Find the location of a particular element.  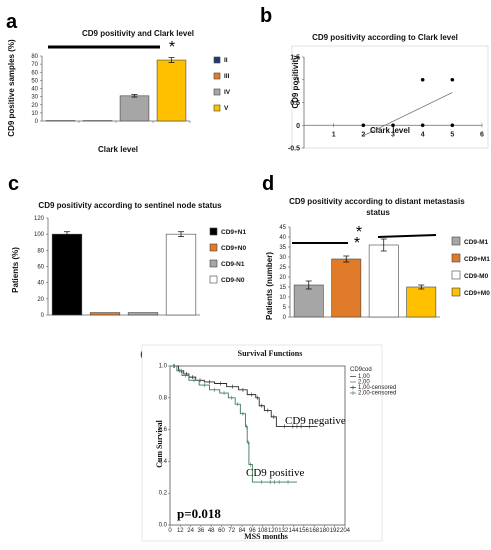

chart-d-y-label: Patients (number) is located at coordinates (269, 286).